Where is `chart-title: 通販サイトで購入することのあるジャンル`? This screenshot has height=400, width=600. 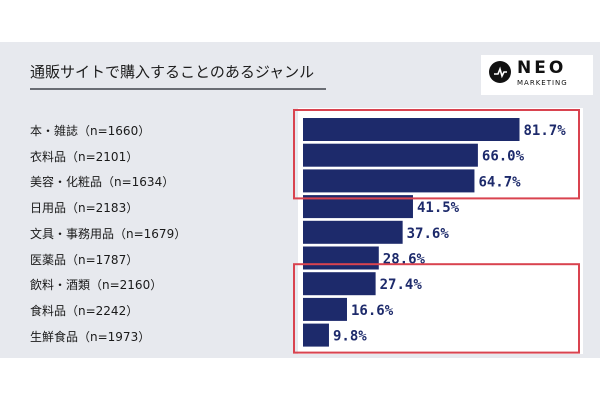 chart-title: 通販サイトで購入することのあるジャンル is located at coordinates (172, 72).